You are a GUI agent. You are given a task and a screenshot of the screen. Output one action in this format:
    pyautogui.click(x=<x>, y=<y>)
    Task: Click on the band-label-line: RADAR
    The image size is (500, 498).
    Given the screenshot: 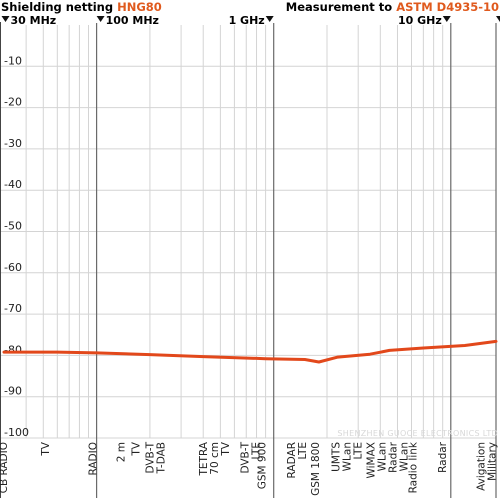 What is the action you would take?
    pyautogui.click(x=292, y=460)
    